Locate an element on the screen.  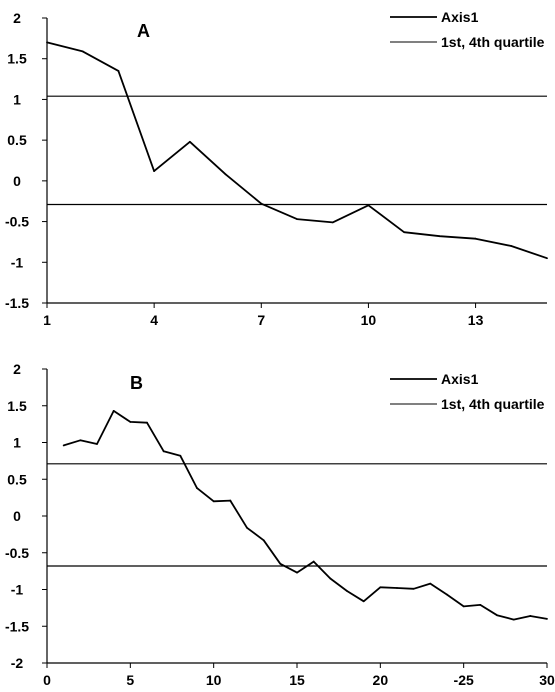
x-tick-label: 1 is located at coordinates (47, 320).